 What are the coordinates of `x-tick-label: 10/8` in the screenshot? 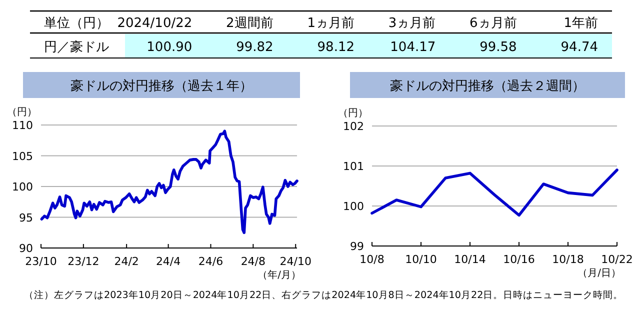 It's located at (372, 259).